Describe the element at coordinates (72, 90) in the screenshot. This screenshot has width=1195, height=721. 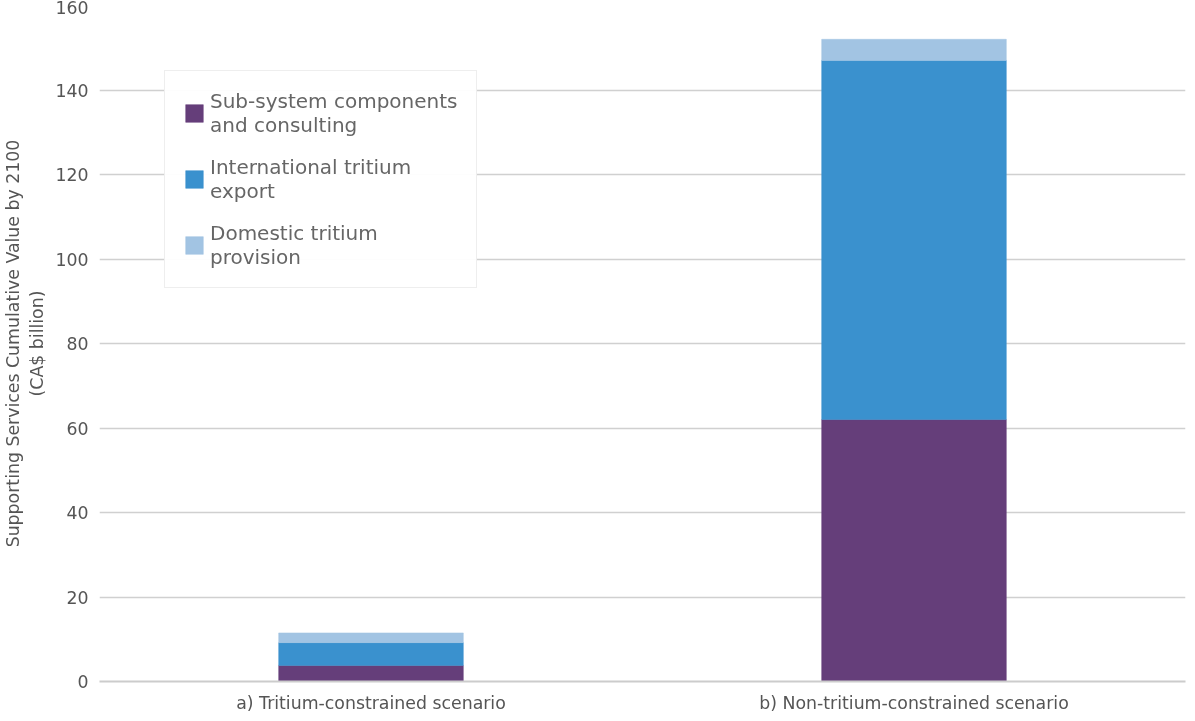
I see `y-tick-label: 140` at that location.